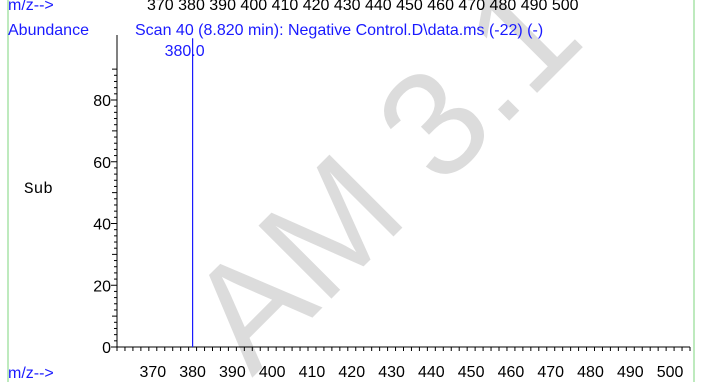 This screenshot has width=703, height=382. I want to click on peak-label: 380.0, so click(185, 51).